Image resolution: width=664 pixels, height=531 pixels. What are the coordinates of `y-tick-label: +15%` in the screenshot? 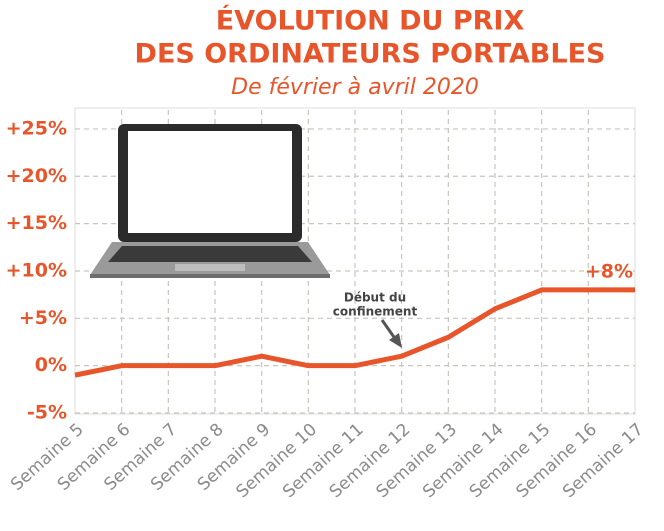 It's located at (36, 223).